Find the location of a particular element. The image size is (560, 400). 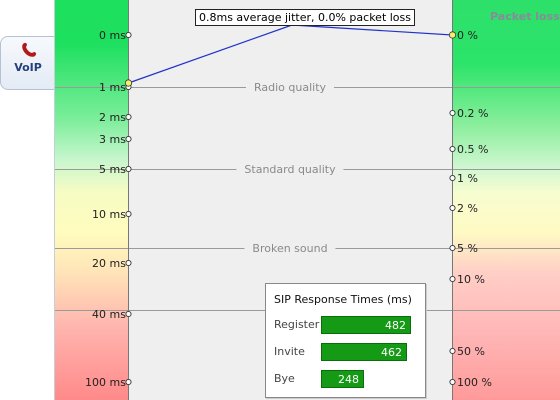

packet-loss-tick: 0.5 % is located at coordinates (473, 149).